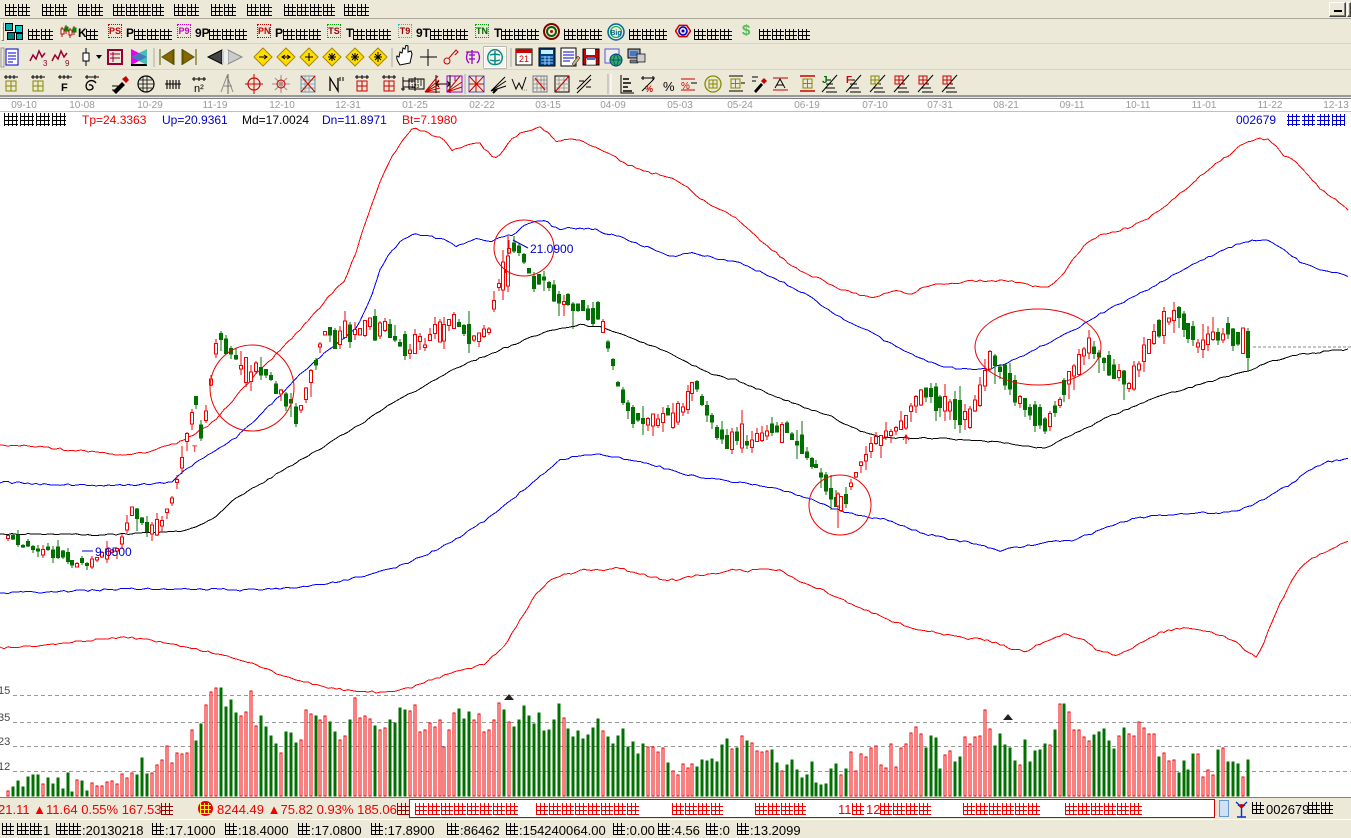 This screenshot has width=1351, height=838. I want to click on svg-text: 12, so click(5, 767).